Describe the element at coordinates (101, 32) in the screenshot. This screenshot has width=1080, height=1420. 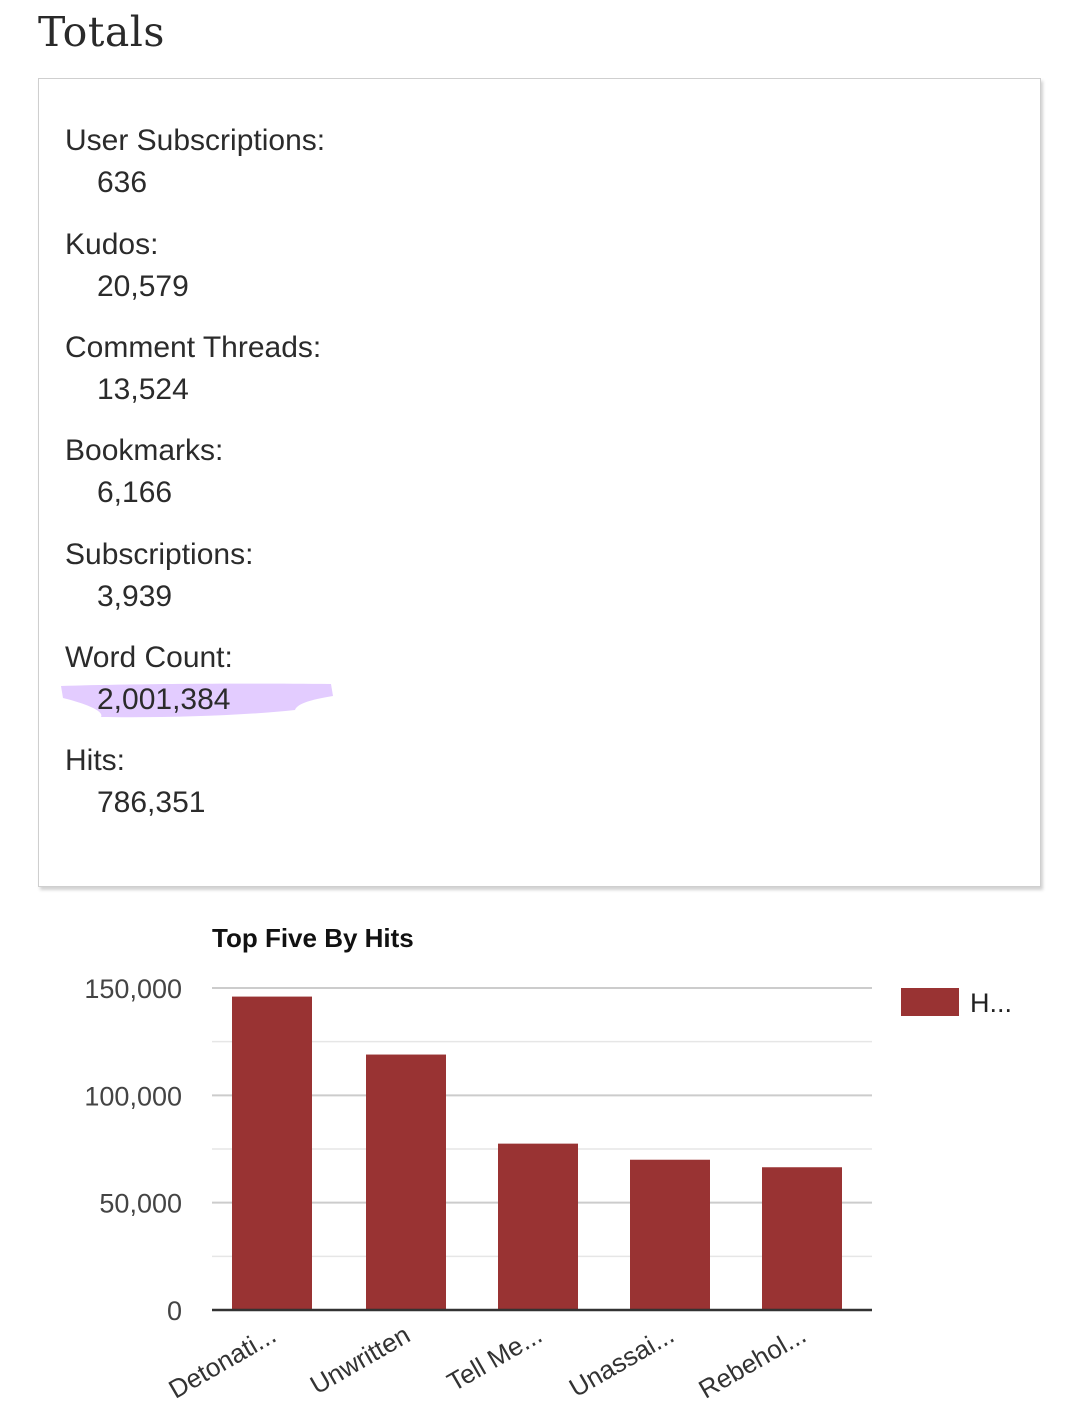
I see `page-title: Totals` at that location.